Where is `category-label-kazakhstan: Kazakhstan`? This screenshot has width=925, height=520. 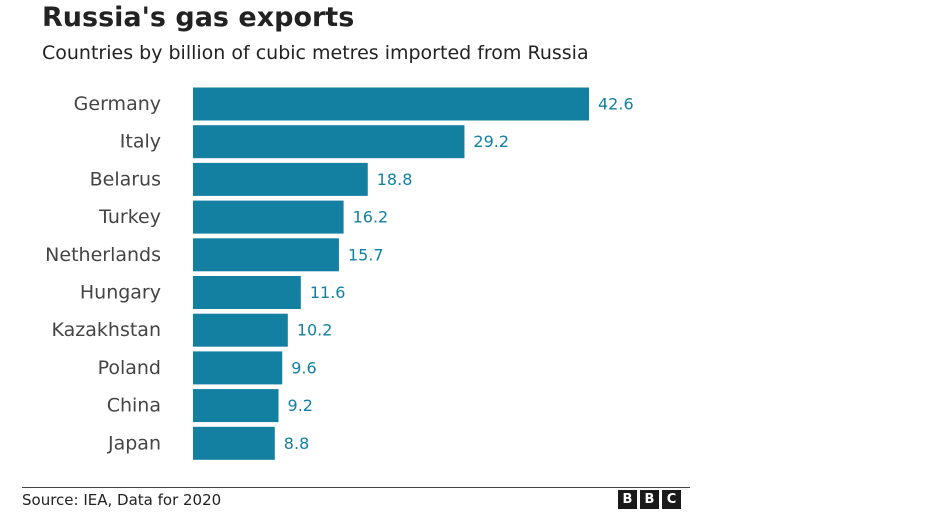 category-label-kazakhstan: Kazakhstan is located at coordinates (106, 330).